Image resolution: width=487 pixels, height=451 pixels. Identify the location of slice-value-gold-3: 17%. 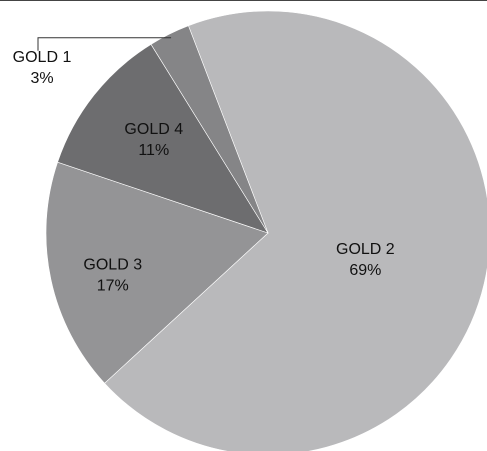
(113, 286).